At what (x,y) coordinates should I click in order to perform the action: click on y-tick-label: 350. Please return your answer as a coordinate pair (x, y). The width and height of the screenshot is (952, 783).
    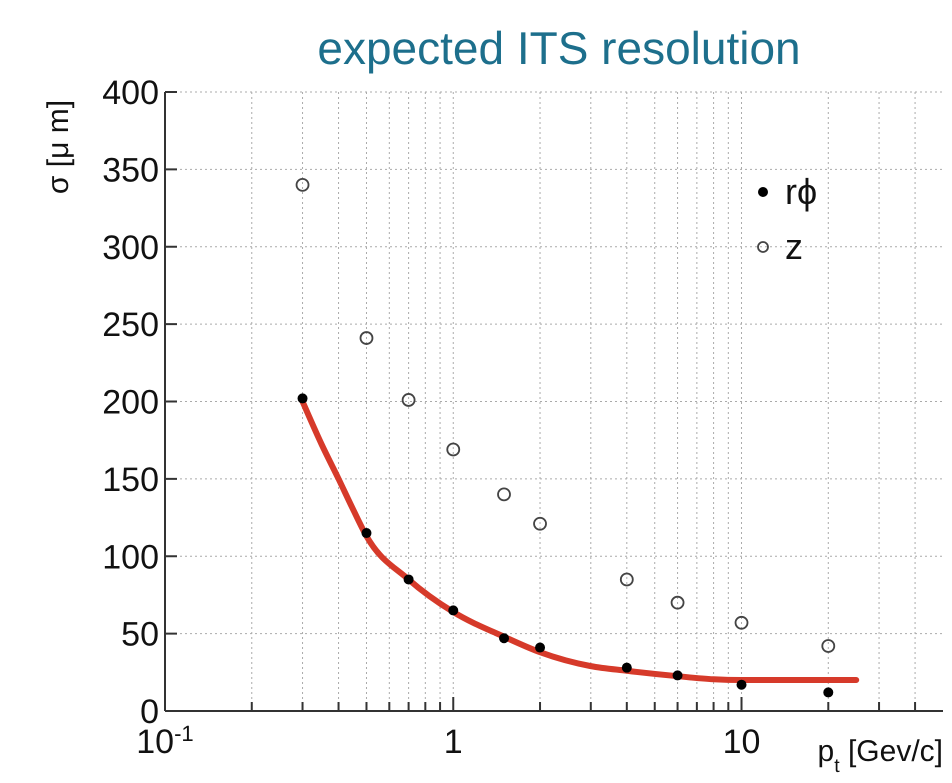
    Looking at the image, I should click on (130, 170).